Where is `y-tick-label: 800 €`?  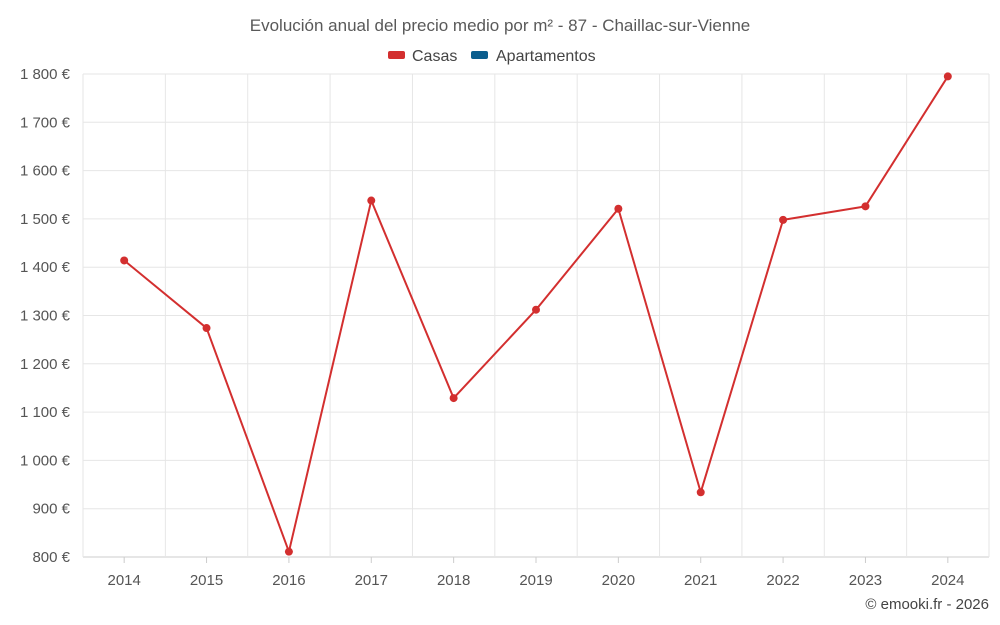
y-tick-label: 800 € is located at coordinates (51, 557).